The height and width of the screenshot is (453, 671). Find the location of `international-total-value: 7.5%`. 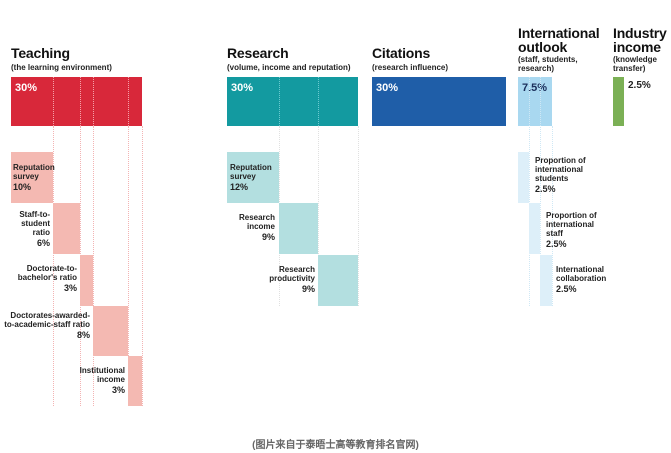

international-total-value: 7.5% is located at coordinates (535, 88).